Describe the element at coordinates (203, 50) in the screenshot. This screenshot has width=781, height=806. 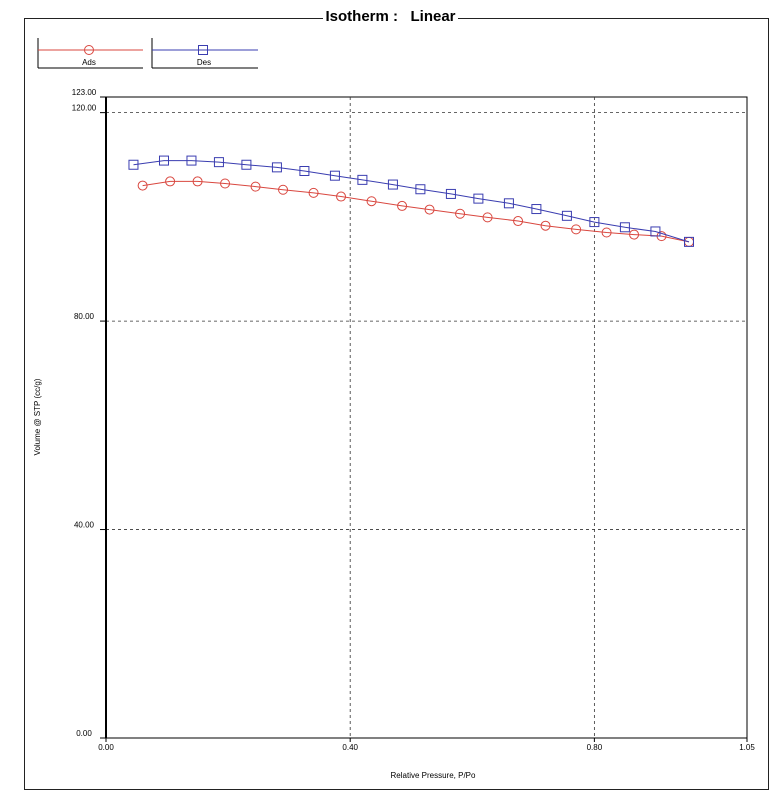
I see `legend-des-marker` at that location.